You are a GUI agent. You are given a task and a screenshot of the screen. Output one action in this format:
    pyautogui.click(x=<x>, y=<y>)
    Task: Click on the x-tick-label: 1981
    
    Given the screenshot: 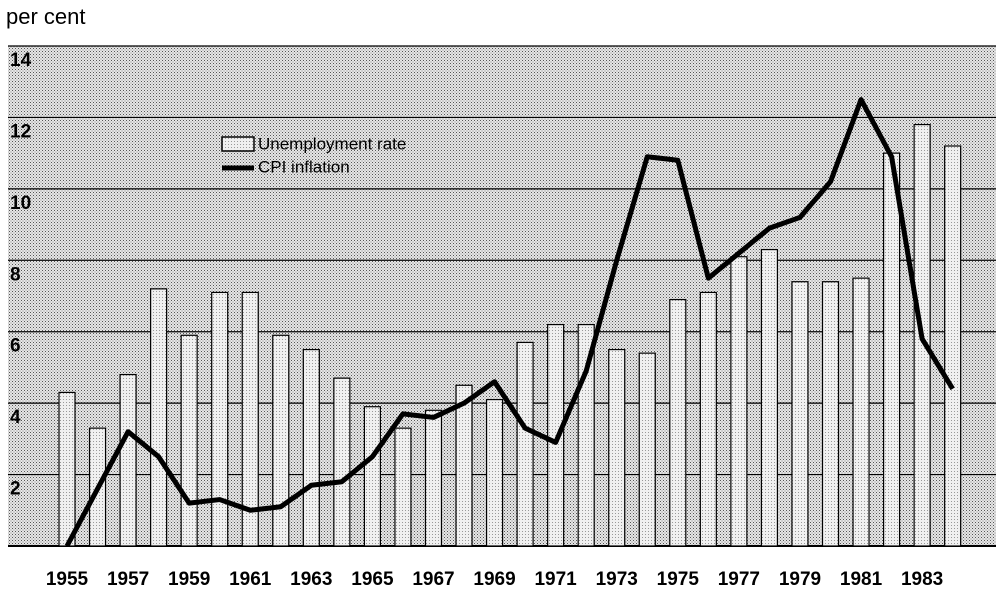 What is the action you would take?
    pyautogui.click(x=861, y=579)
    